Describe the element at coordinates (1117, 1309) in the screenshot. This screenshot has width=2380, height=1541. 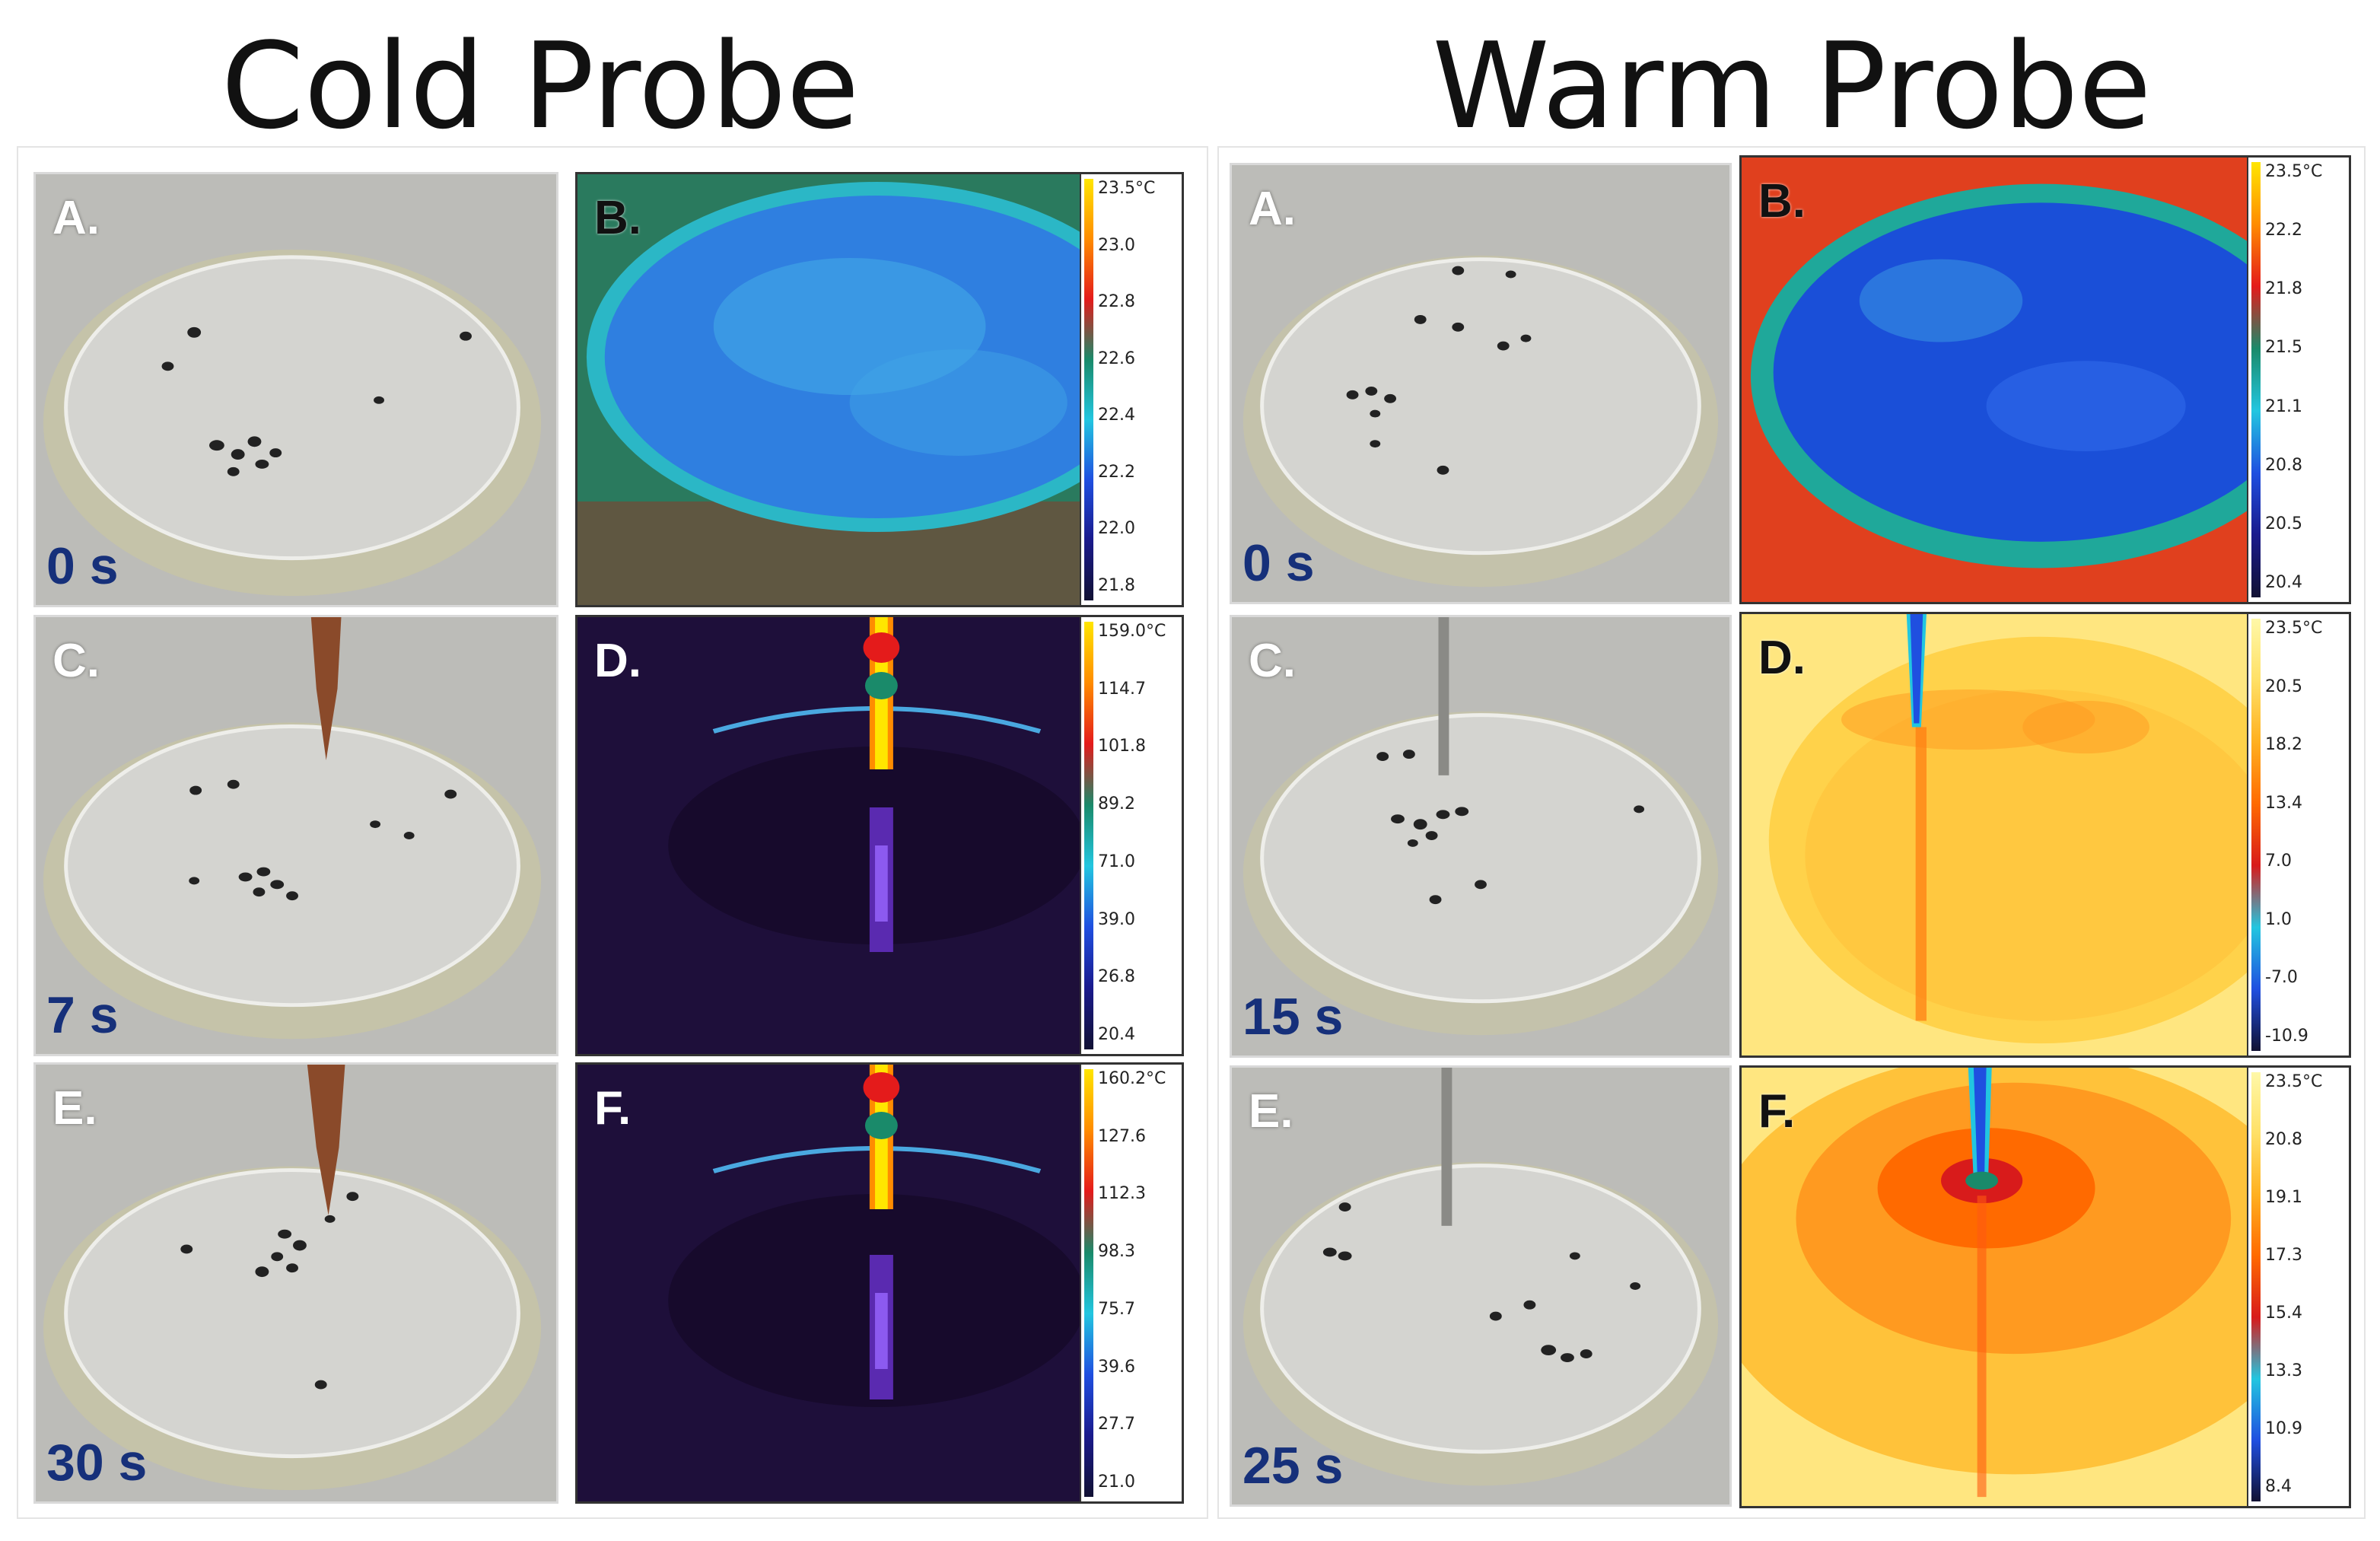
I see `scale-tick-label: 75.7` at that location.